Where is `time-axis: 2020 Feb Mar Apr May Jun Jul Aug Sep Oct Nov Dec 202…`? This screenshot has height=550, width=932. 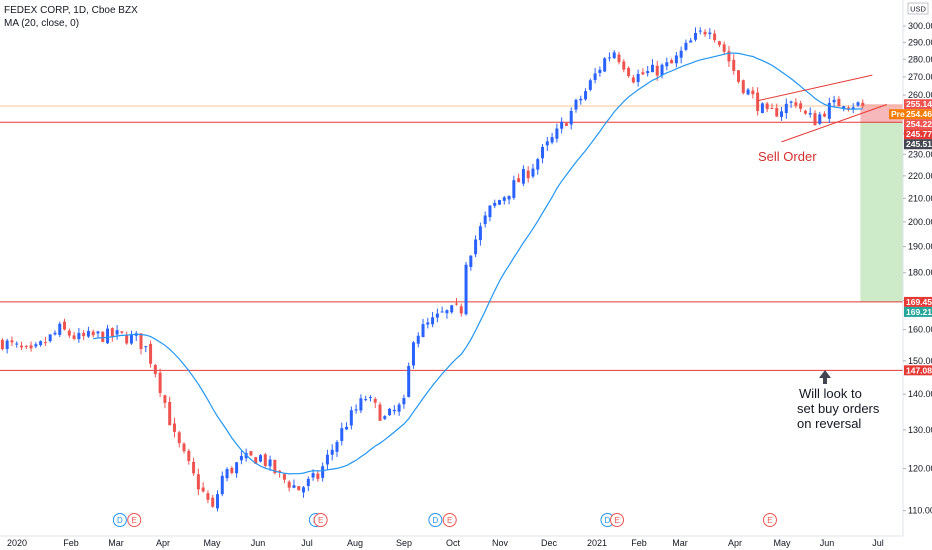 time-axis: 2020 Feb Mar Apr May Jun Jul Aug Sep Oct Nov Dec 202… is located at coordinates (451, 541).